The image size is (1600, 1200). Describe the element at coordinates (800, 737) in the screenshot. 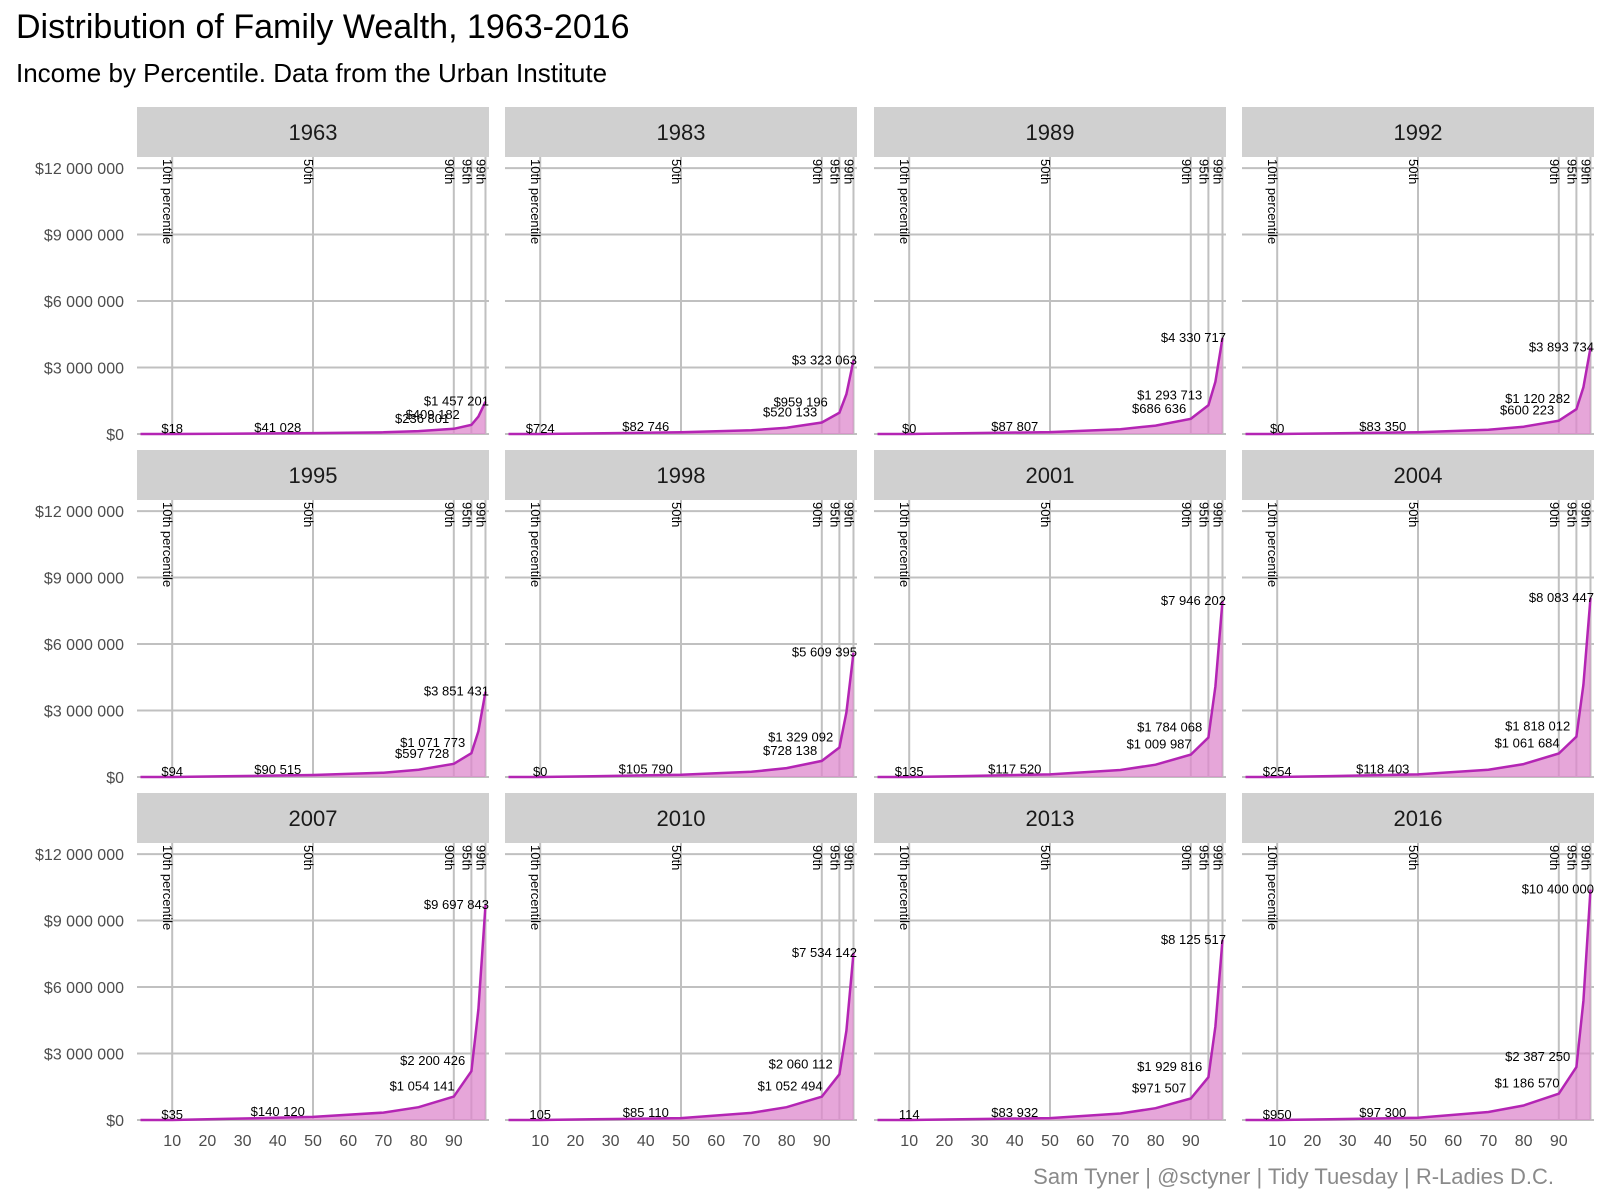

I see `value-label: $1 329 092` at that location.